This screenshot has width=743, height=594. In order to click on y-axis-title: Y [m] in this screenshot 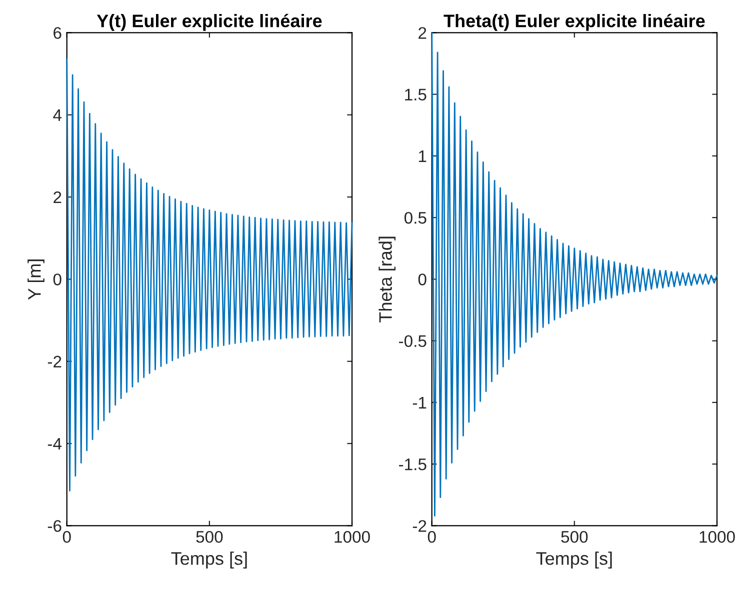, I will do `click(36, 280)`.